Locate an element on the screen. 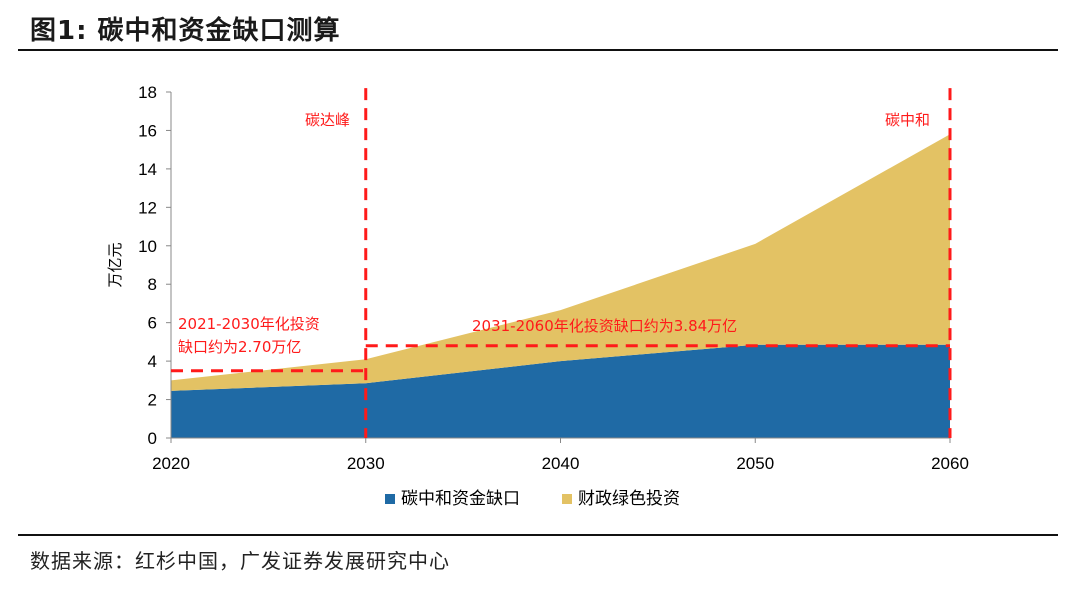 The image size is (1080, 595). y-tick-label: 14 is located at coordinates (147, 169).